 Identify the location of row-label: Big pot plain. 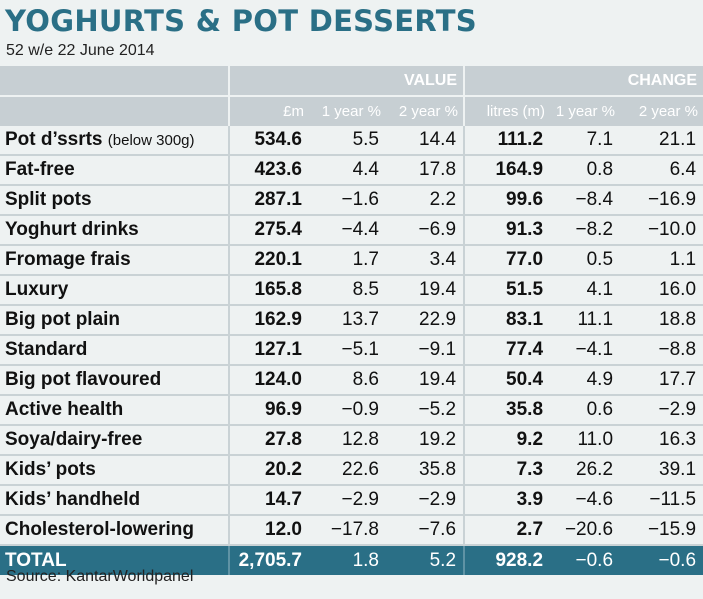
(114, 320).